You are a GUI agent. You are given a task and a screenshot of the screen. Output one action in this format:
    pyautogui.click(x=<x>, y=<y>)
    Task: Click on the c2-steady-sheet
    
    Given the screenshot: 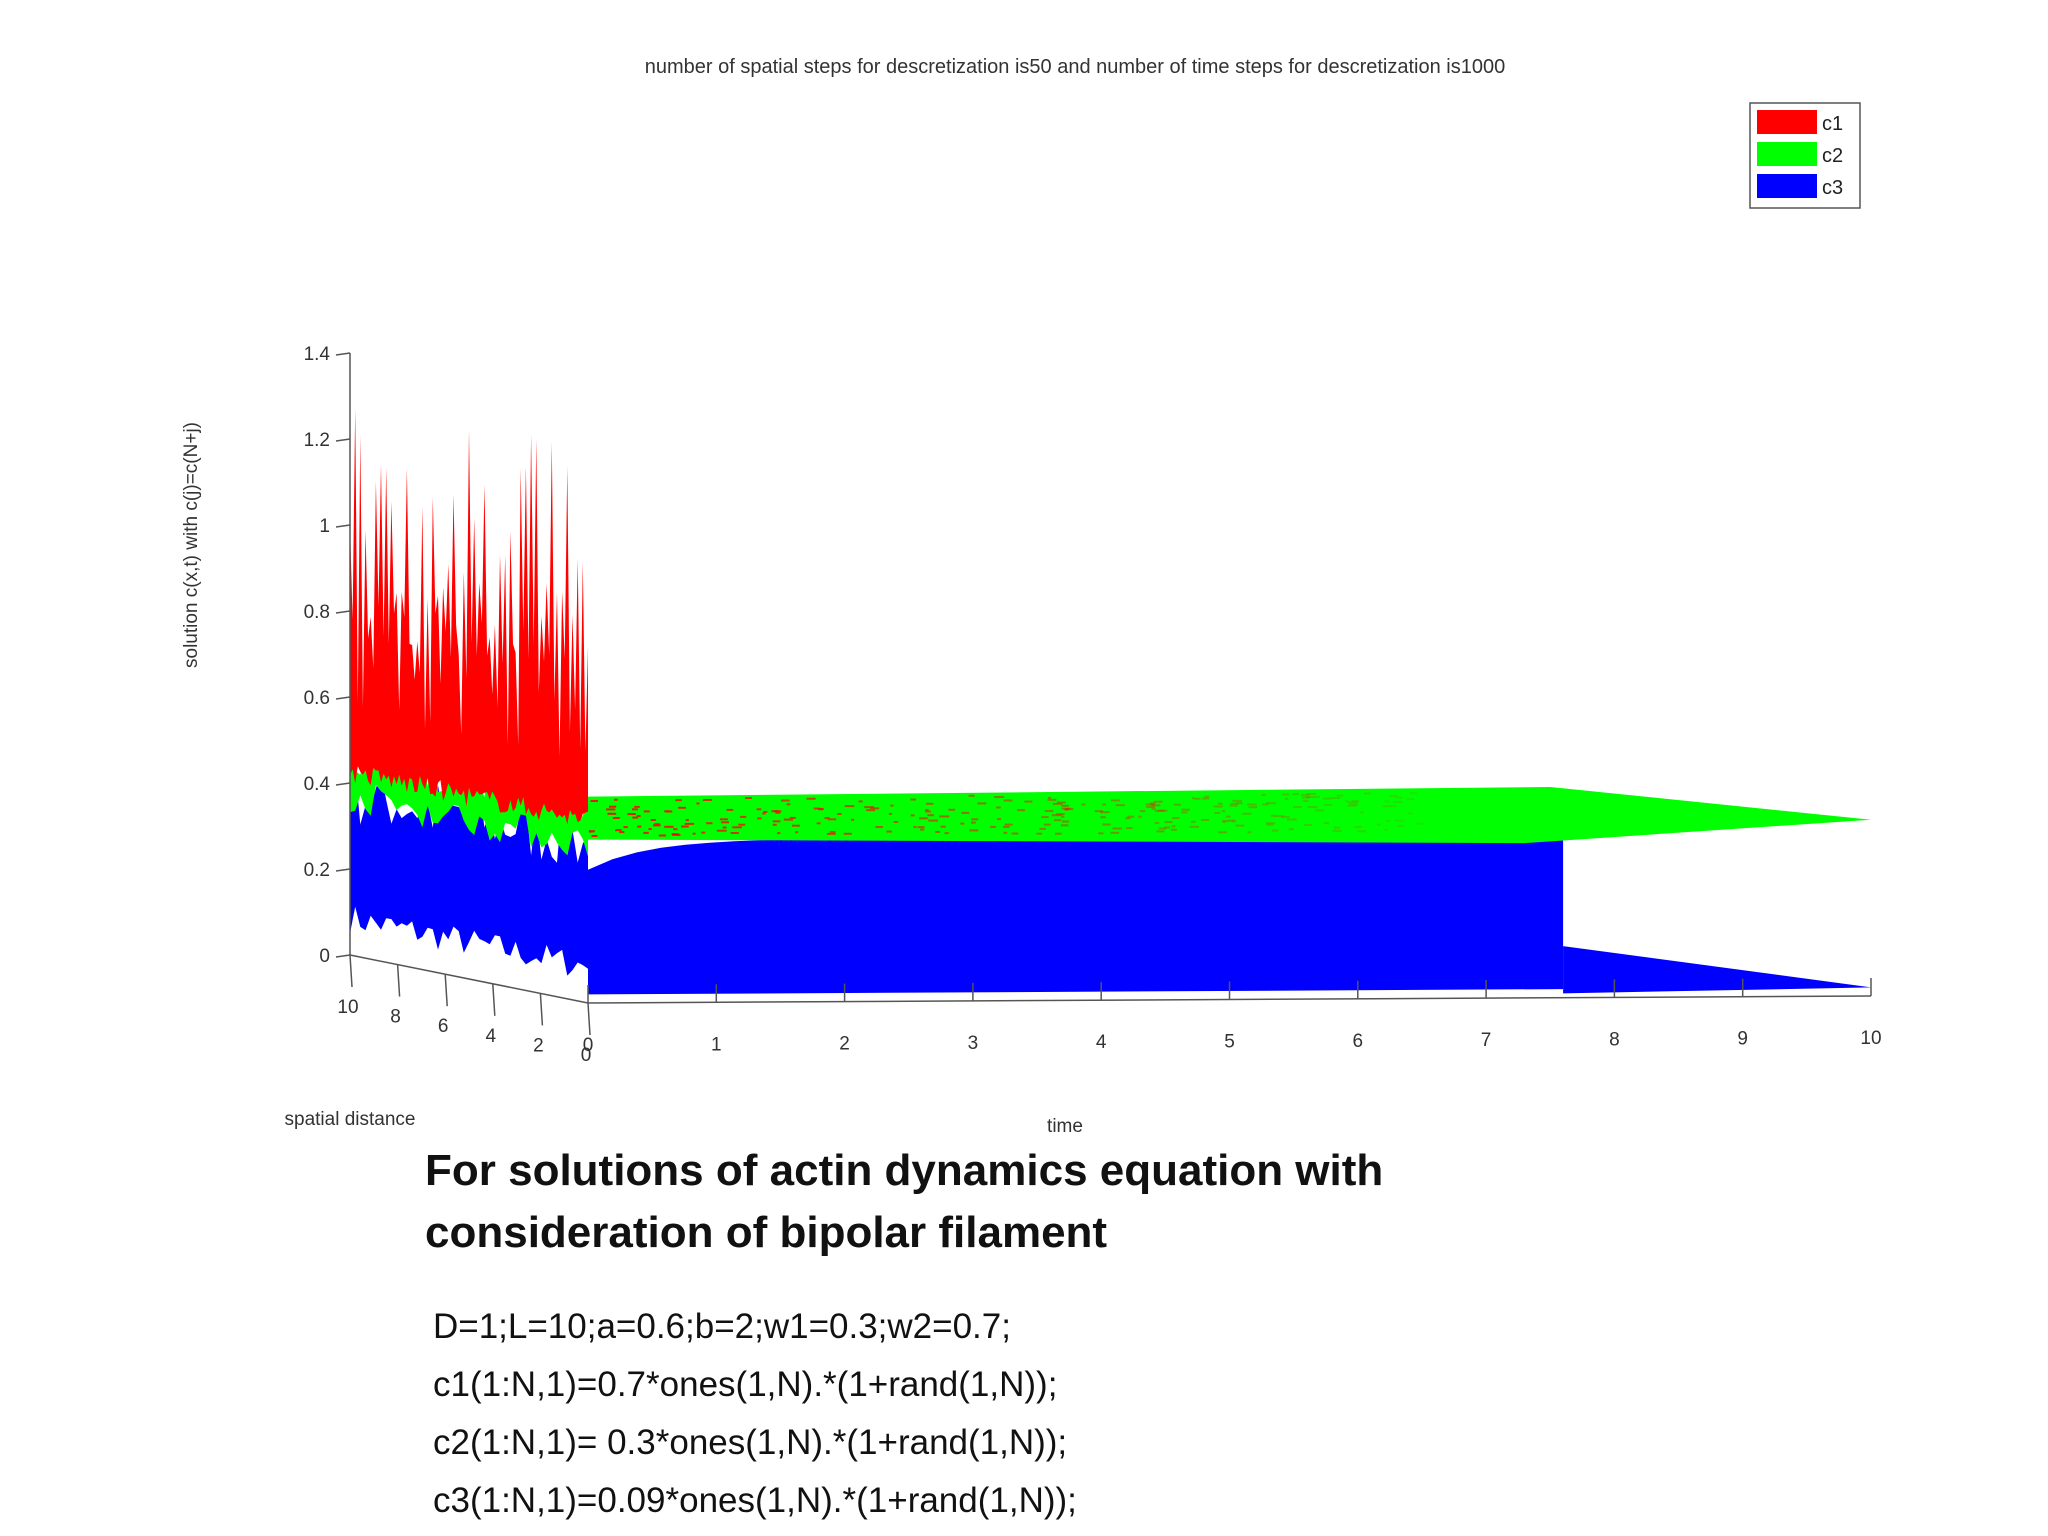 What is the action you would take?
    pyautogui.click(x=1229, y=815)
    